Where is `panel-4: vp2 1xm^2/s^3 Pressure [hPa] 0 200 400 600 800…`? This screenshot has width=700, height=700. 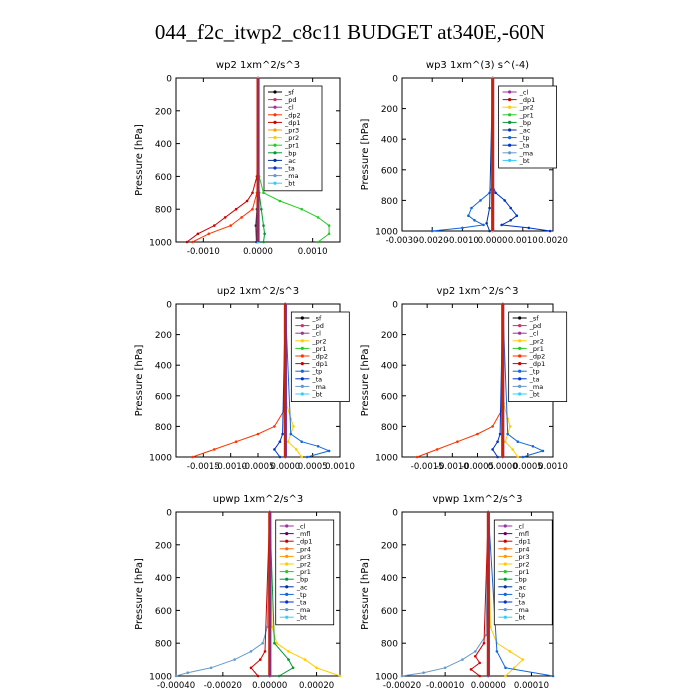
panel-4: vp2 1xm^2/s^3 Pressure [hPa] 0 200 400 600 800… is located at coordinates (464, 379).